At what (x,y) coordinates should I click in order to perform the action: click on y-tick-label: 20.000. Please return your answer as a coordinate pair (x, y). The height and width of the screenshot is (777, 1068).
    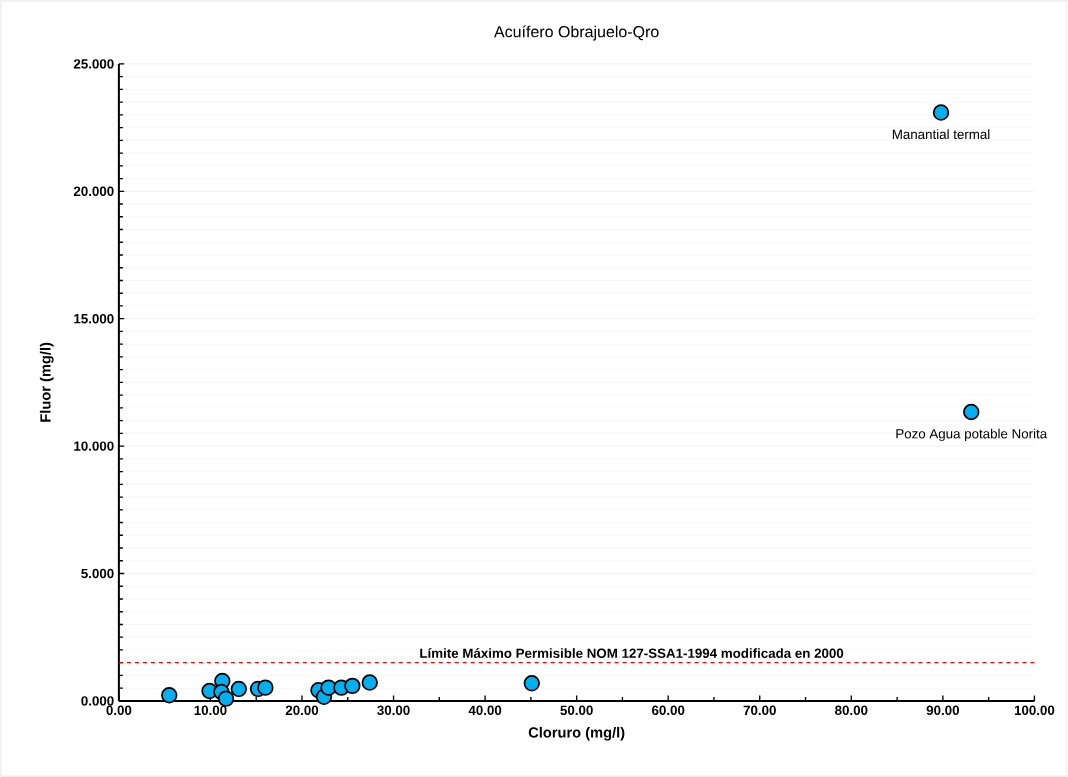
    Looking at the image, I should click on (93, 191).